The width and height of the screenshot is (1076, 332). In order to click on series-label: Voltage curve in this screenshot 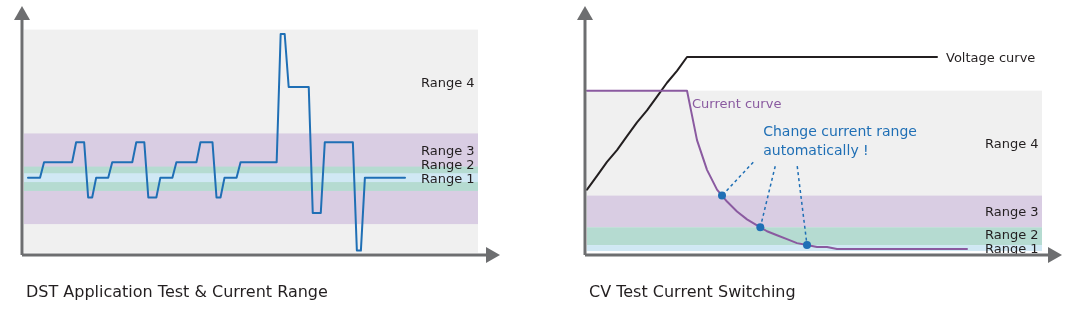, I will do `click(991, 57)`.